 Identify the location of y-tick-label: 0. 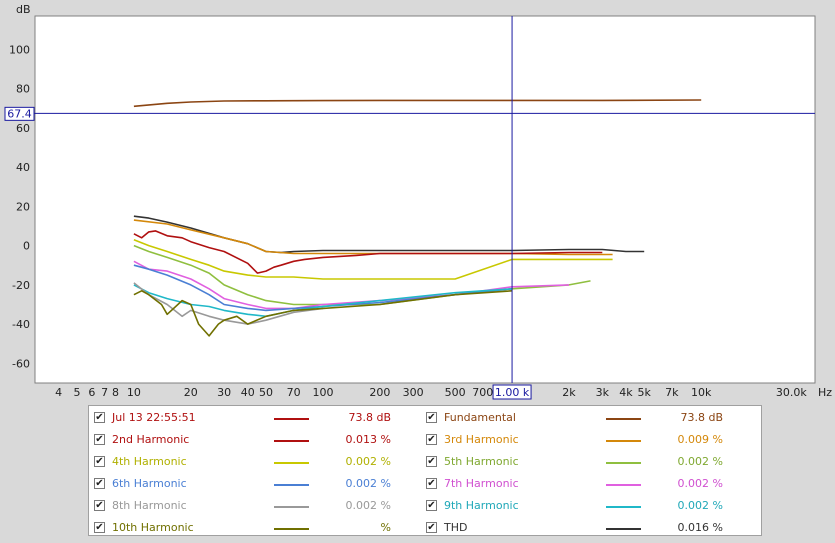
(26, 246).